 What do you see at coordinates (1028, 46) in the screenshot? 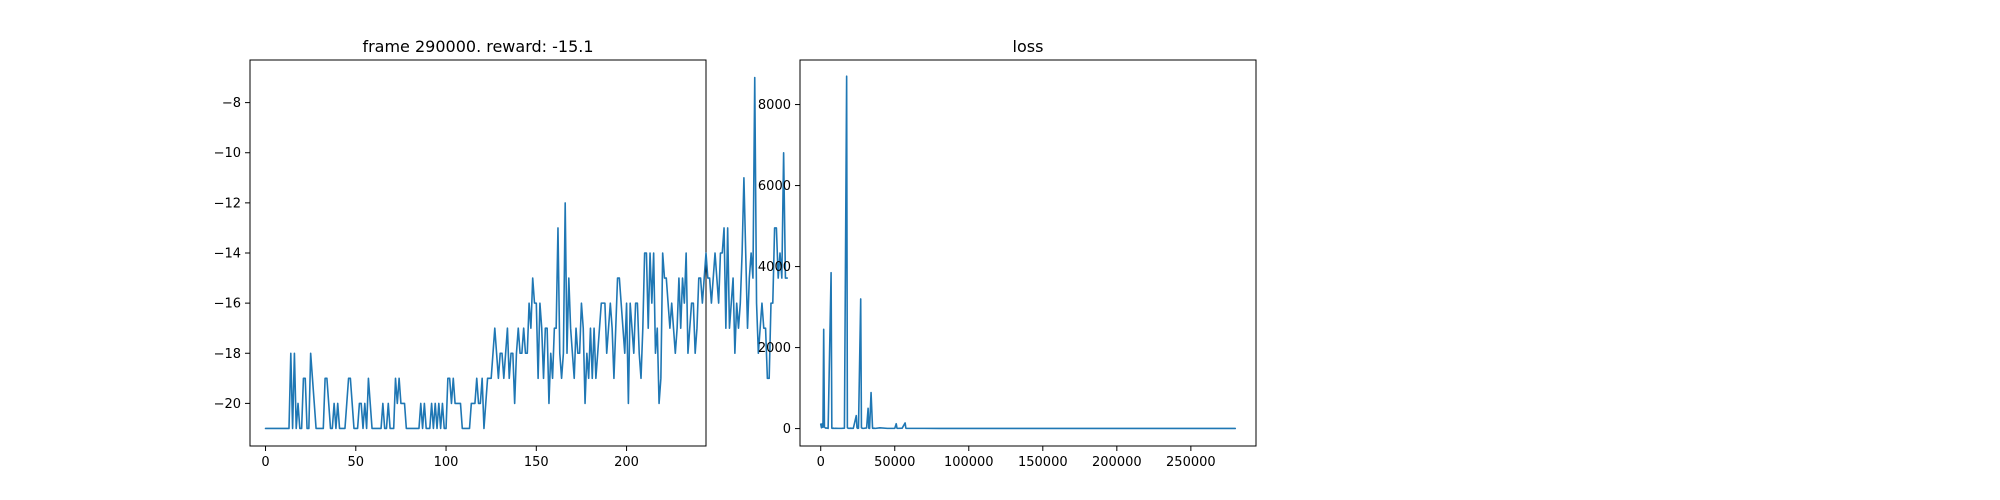
I see `loss-chart-title: loss` at bounding box center [1028, 46].